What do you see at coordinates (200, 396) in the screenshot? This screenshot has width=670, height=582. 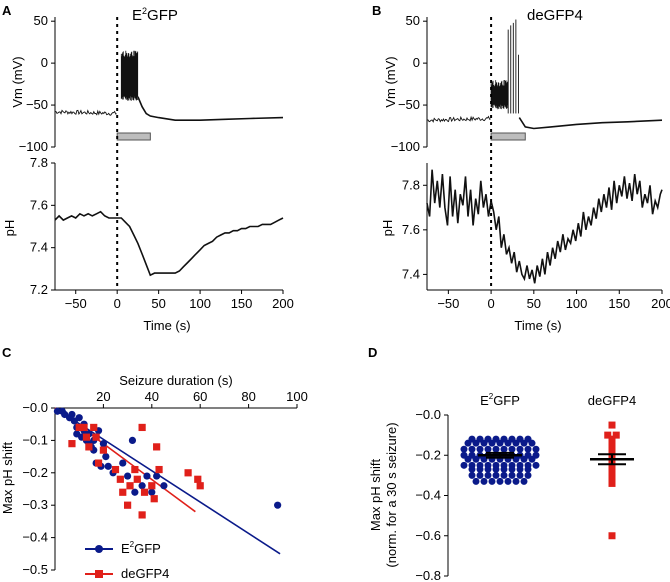 I see `tick-label: 60` at bounding box center [200, 396].